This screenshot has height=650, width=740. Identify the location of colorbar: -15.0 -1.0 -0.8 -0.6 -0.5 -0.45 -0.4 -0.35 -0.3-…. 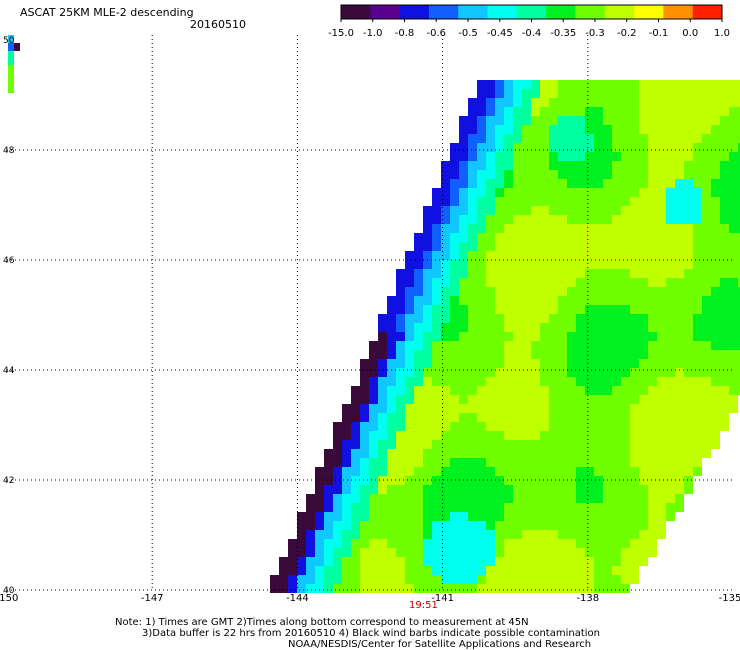
(529, 21).